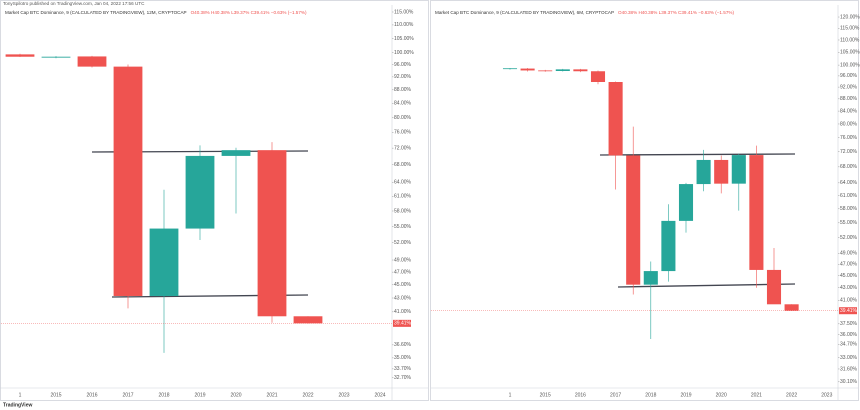 The width and height of the screenshot is (860, 410). I want to click on y-tick-label: 47.00%, so click(403, 272).